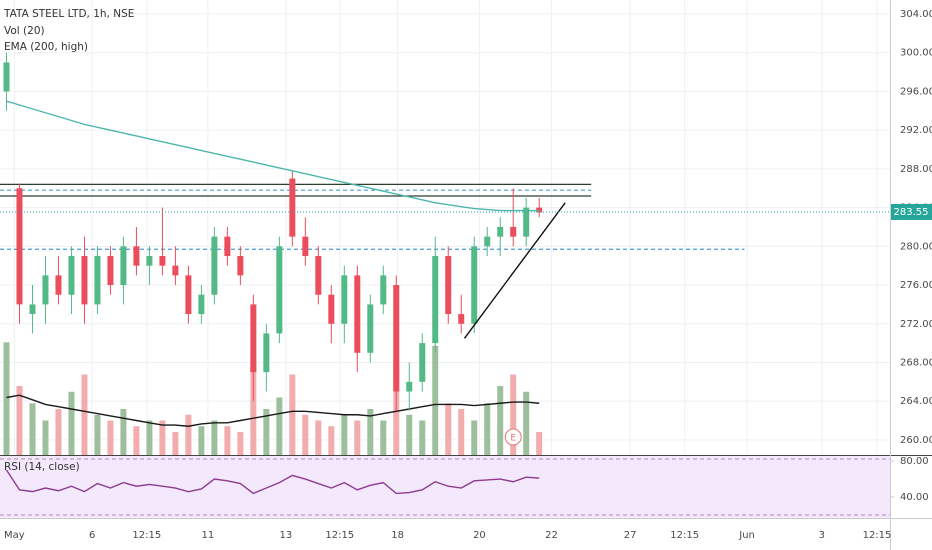  Describe the element at coordinates (916, 246) in the screenshot. I see `y-tick-label: 280.00` at that location.